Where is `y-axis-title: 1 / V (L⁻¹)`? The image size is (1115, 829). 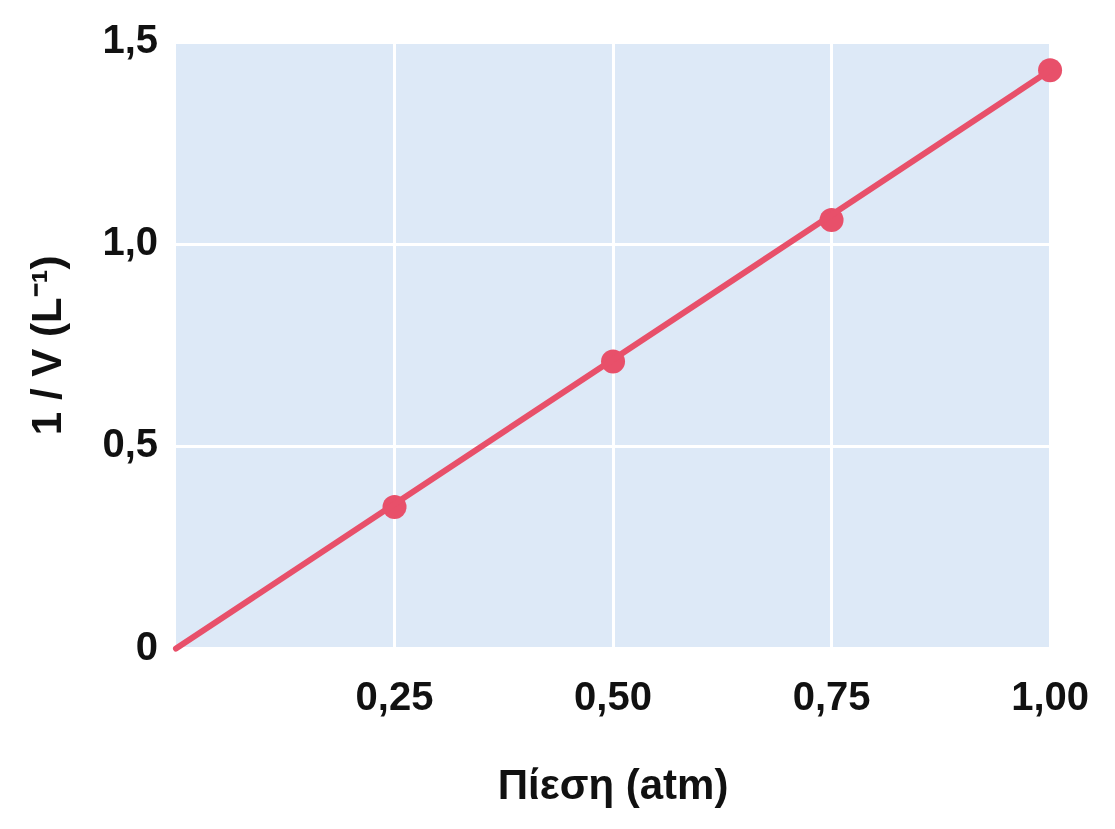
y-axis-title: 1 / V (L⁻¹) is located at coordinates (46, 345).